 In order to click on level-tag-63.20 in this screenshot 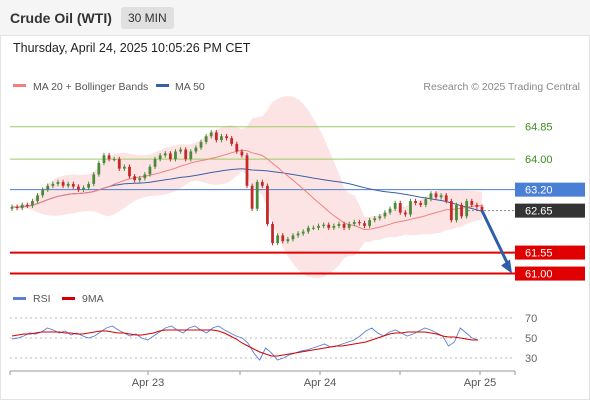, I will do `click(550, 189)`.